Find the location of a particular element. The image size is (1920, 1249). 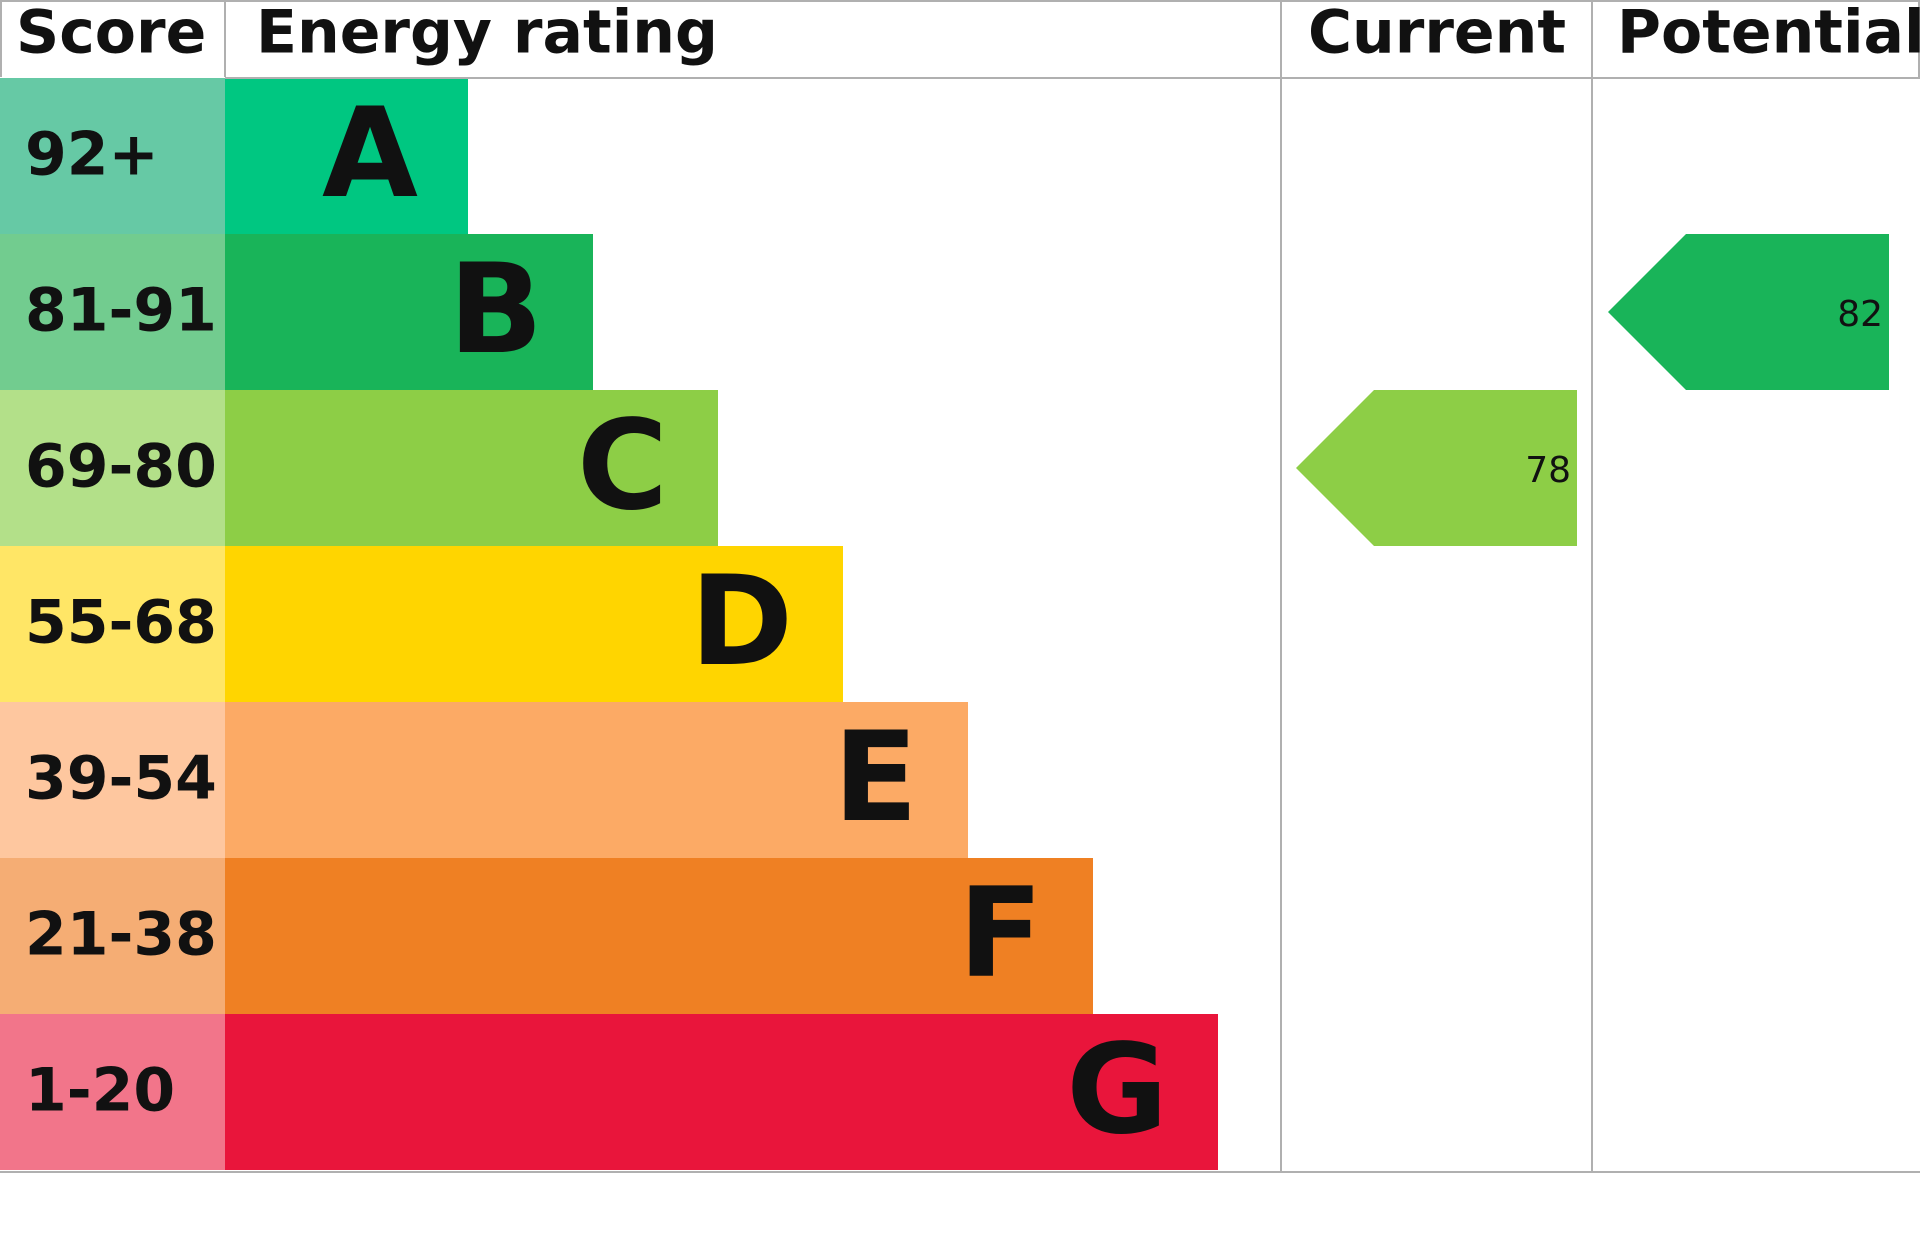

current-value: 78 is located at coordinates (1548, 470).